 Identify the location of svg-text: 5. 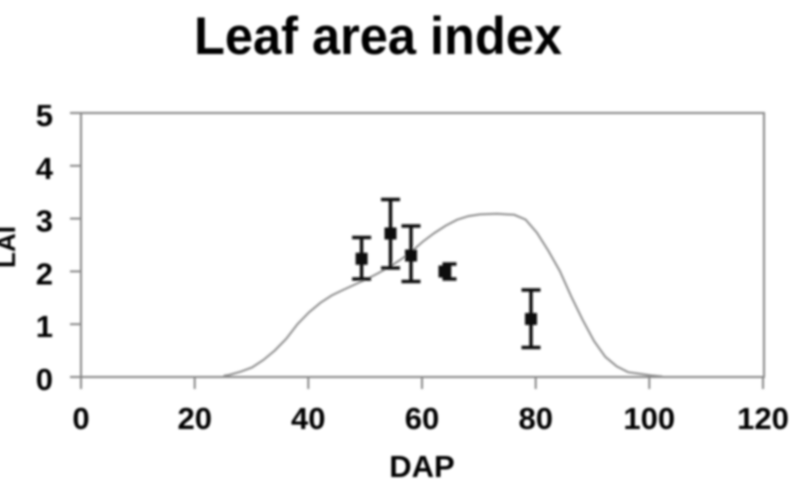
(44, 115).